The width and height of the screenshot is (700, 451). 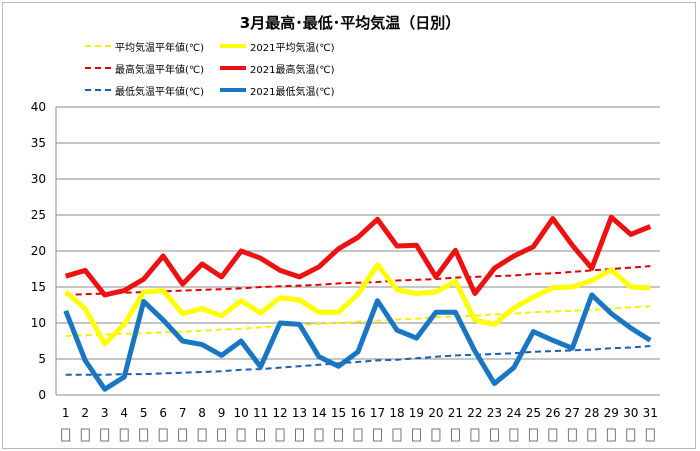 What do you see at coordinates (474, 413) in the screenshot?
I see `x-tick-label: 22` at bounding box center [474, 413].